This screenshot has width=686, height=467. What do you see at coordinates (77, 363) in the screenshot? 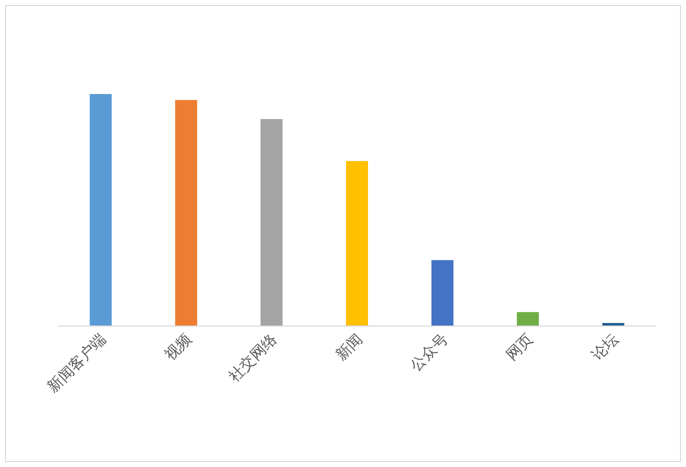
I see `x-tick-label: 新闻客户端` at bounding box center [77, 363].